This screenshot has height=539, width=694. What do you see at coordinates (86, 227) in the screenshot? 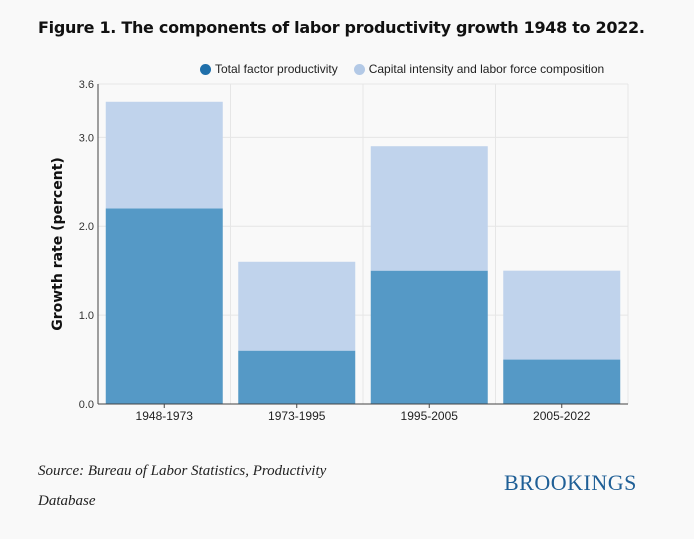
I see `y-tick-label: 2.0` at bounding box center [86, 227].